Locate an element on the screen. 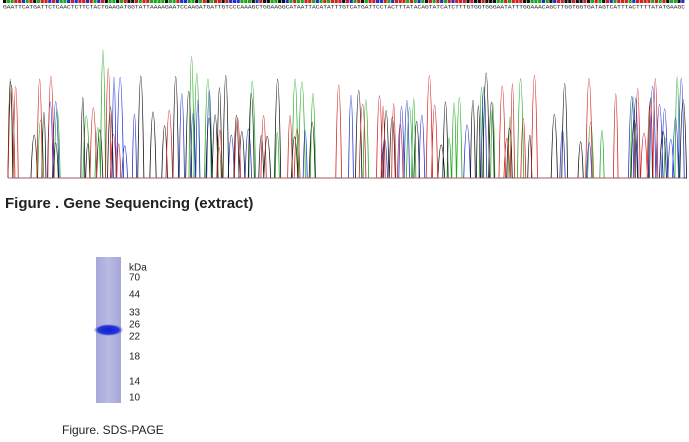 This screenshot has height=442, width=689. marker-label: 33 is located at coordinates (135, 313).